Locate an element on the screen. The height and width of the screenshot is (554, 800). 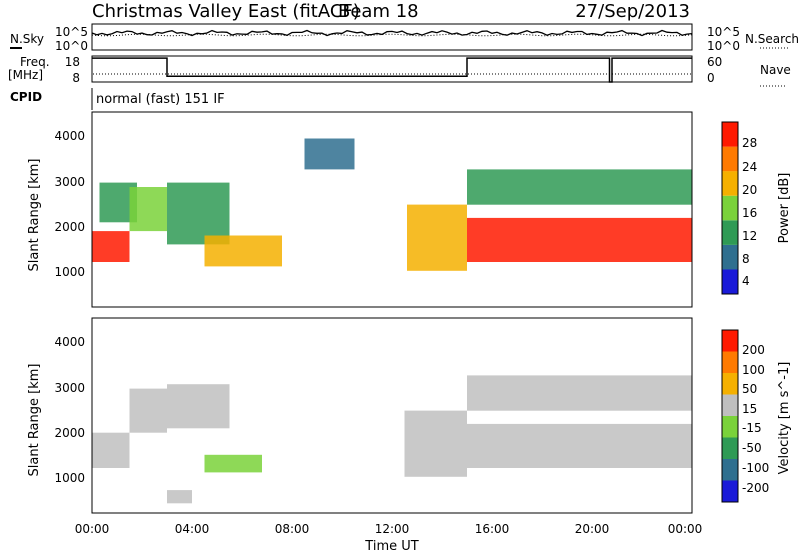
freq-left-tick-top: 18 is located at coordinates (72, 62).